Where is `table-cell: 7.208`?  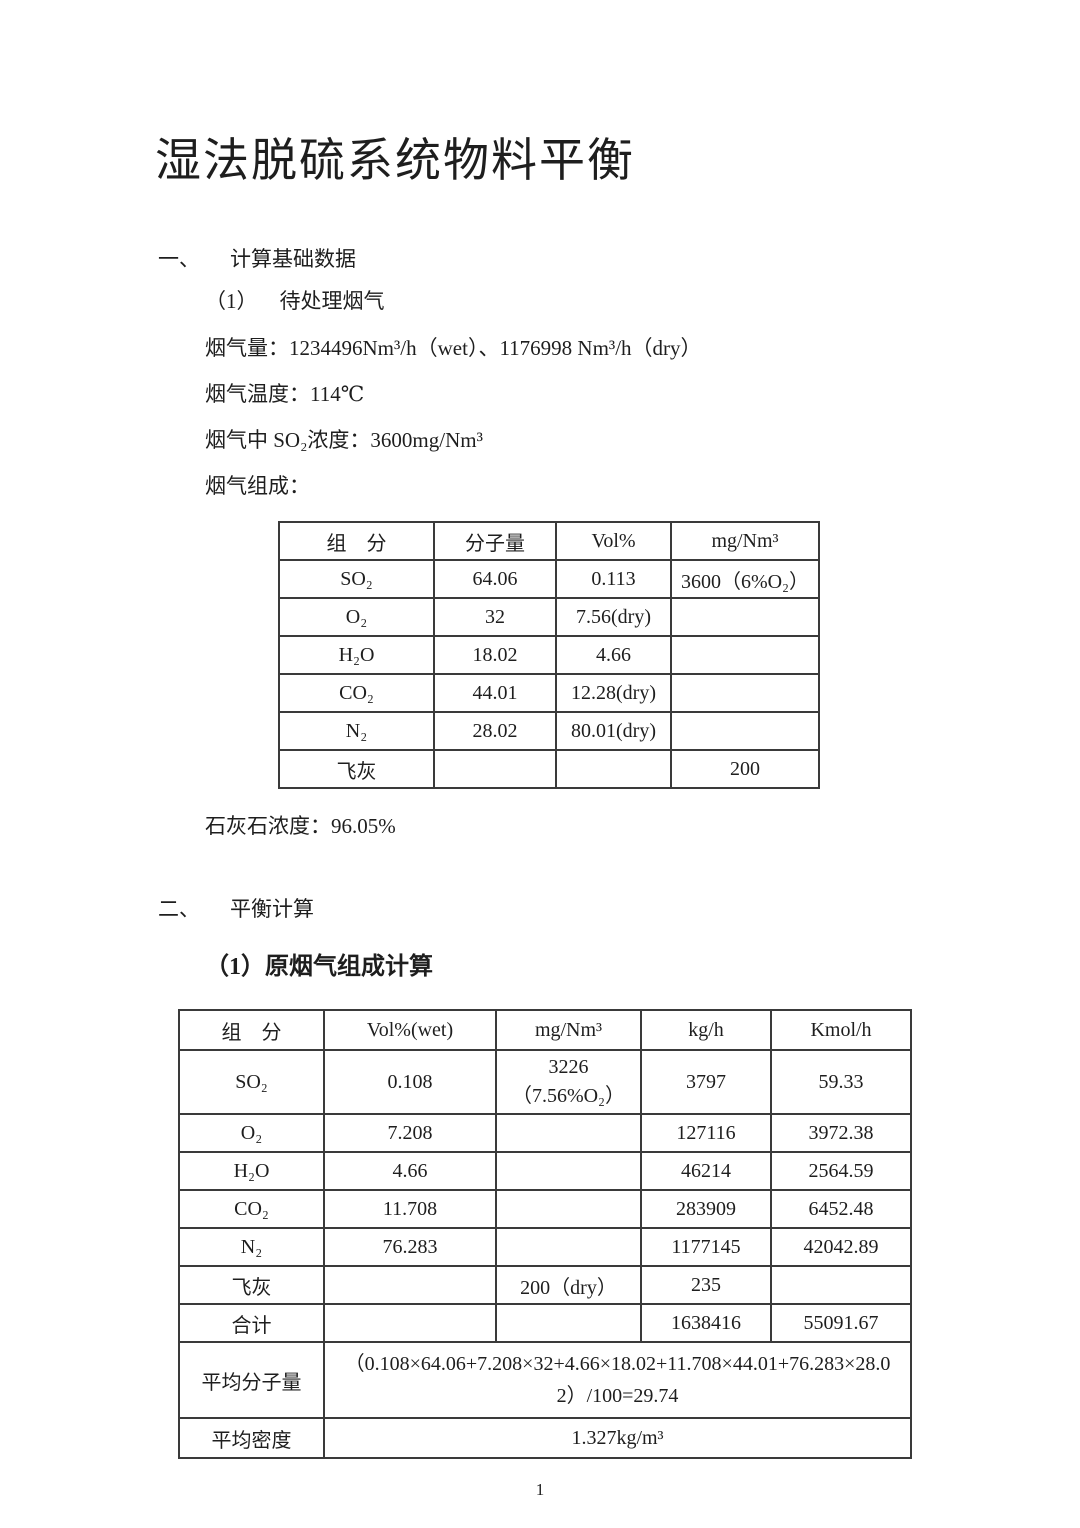 table-cell: 7.208 is located at coordinates (410, 1133).